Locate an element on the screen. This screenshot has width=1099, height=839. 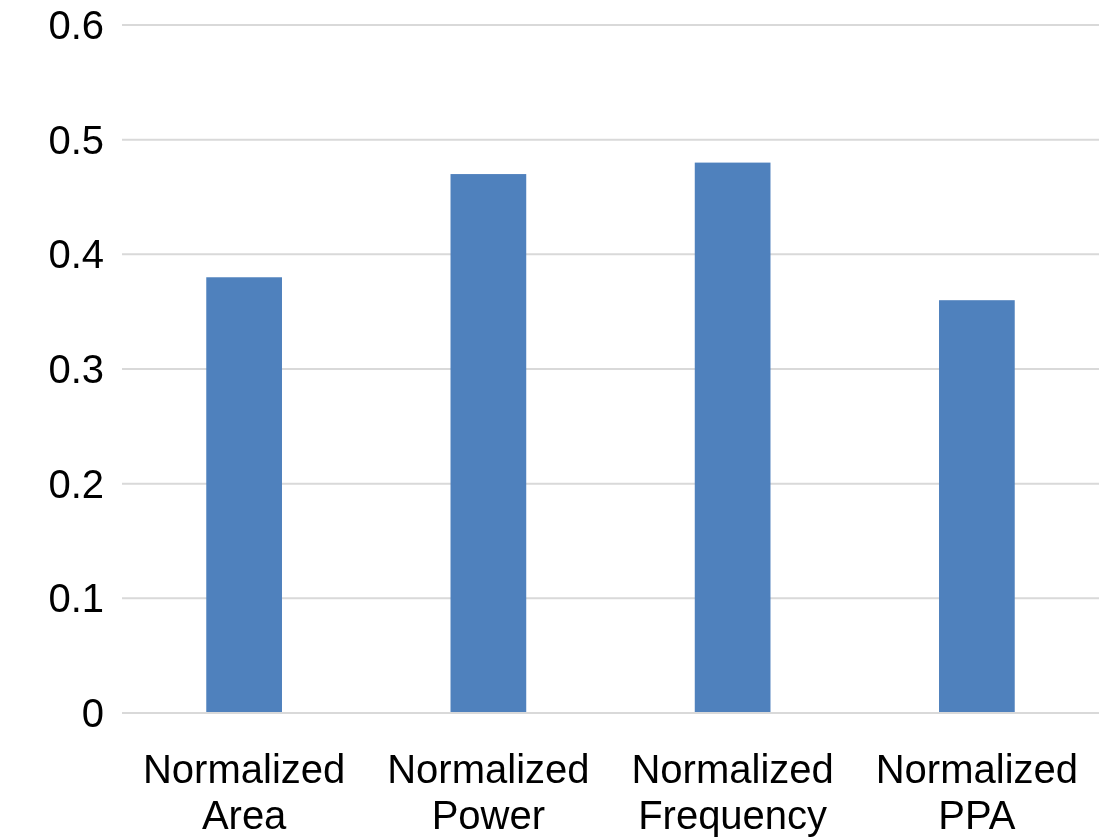
x-tick-label: Normalized PPA is located at coordinates (977, 792).